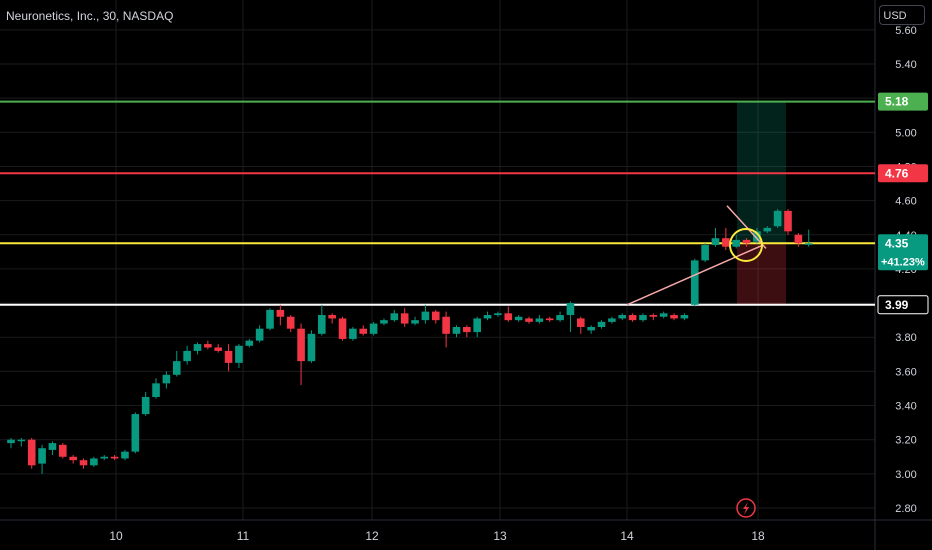 The height and width of the screenshot is (550, 932). What do you see at coordinates (627, 536) in the screenshot?
I see `time-tick-label: 14` at bounding box center [627, 536].